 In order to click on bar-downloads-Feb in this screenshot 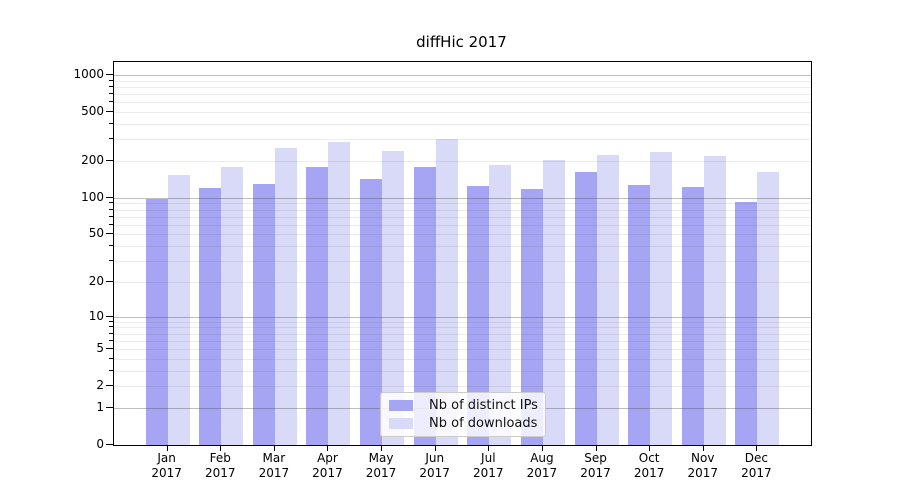, I will do `click(232, 305)`.